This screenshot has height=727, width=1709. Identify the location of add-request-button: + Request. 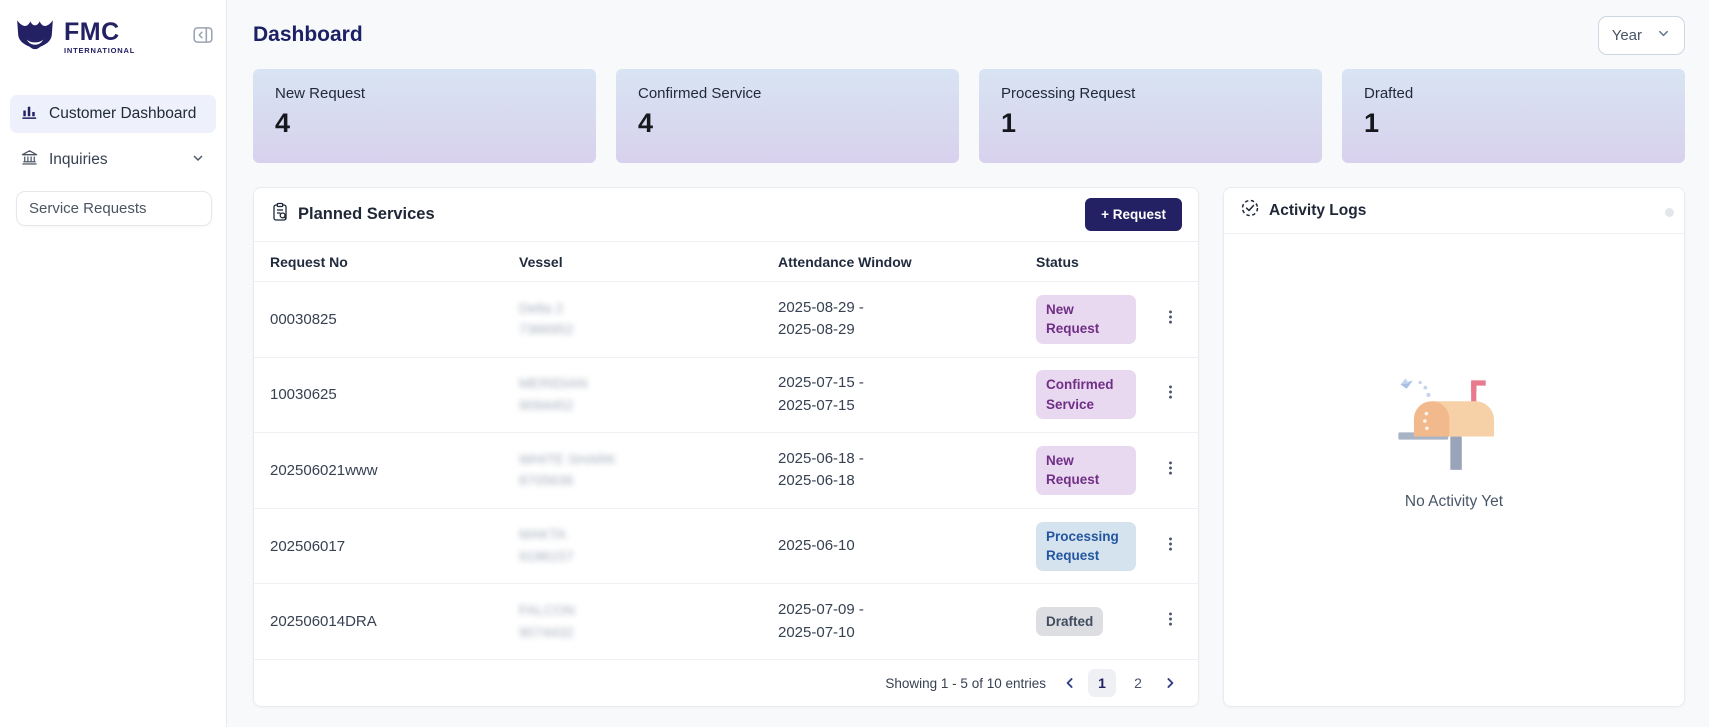
(1133, 214).